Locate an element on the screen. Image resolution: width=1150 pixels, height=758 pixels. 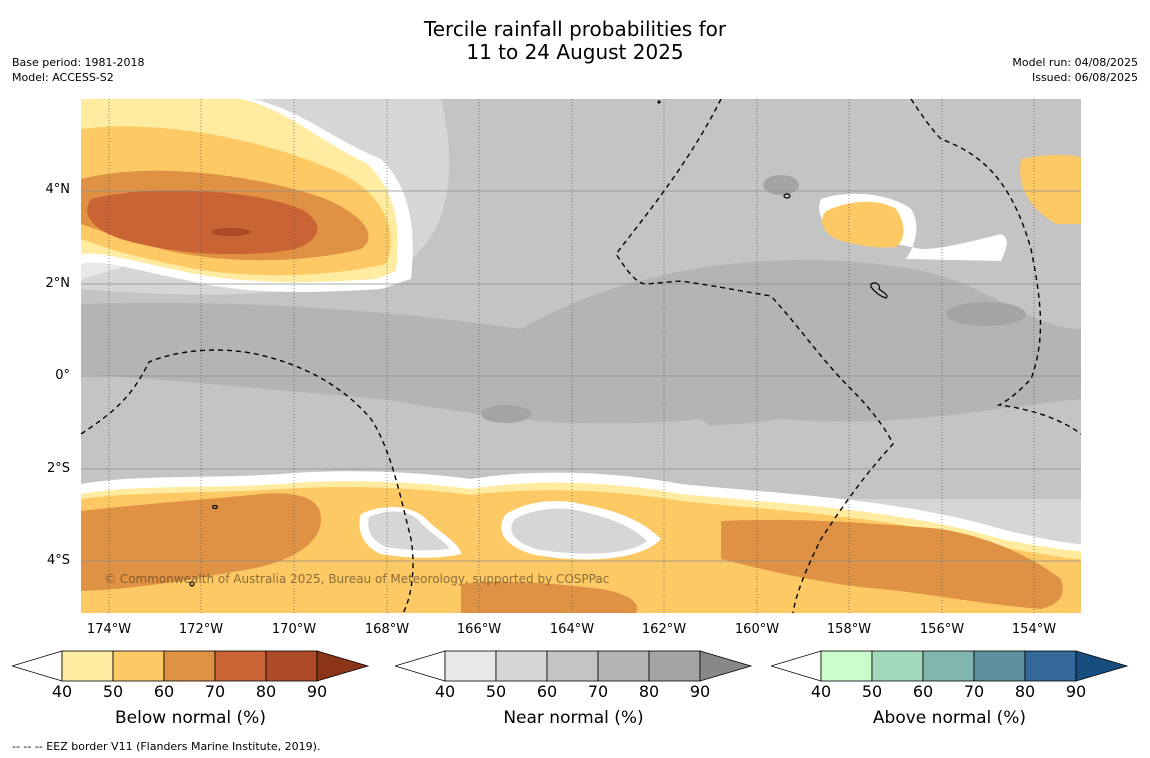
lon-label-170w: 170°W is located at coordinates (294, 629).